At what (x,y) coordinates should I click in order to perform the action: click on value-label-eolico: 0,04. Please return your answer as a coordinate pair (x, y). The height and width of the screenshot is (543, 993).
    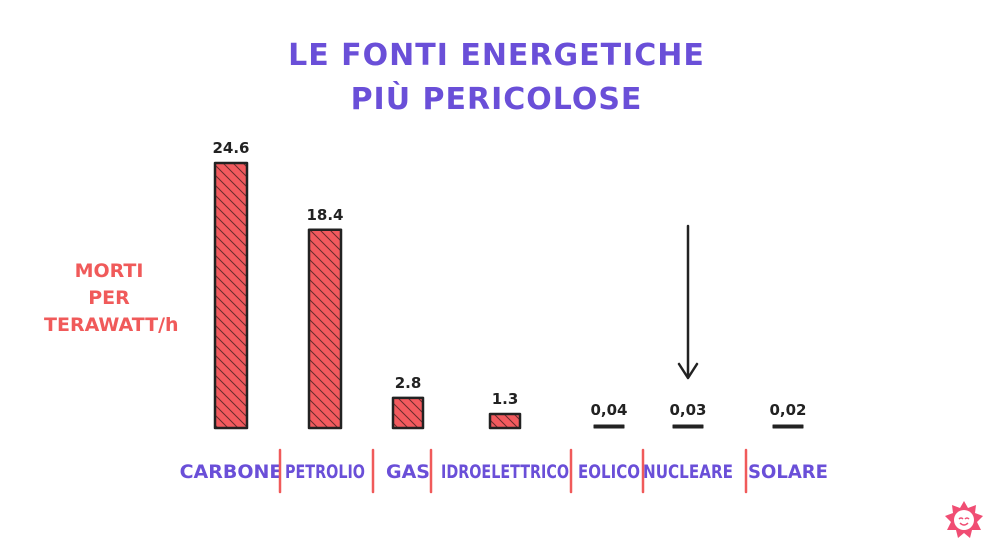
    Looking at the image, I should click on (608, 410).